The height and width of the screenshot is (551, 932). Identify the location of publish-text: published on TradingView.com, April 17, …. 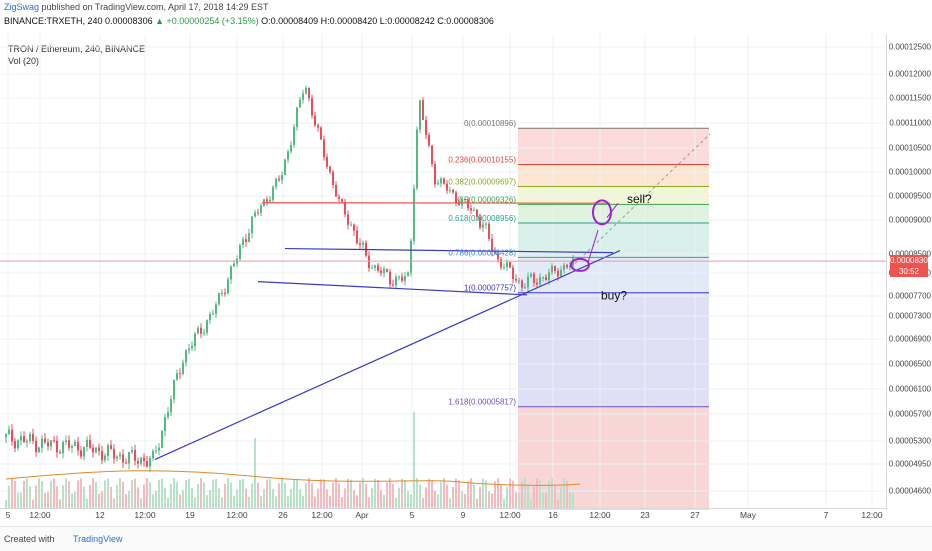
(155, 7).